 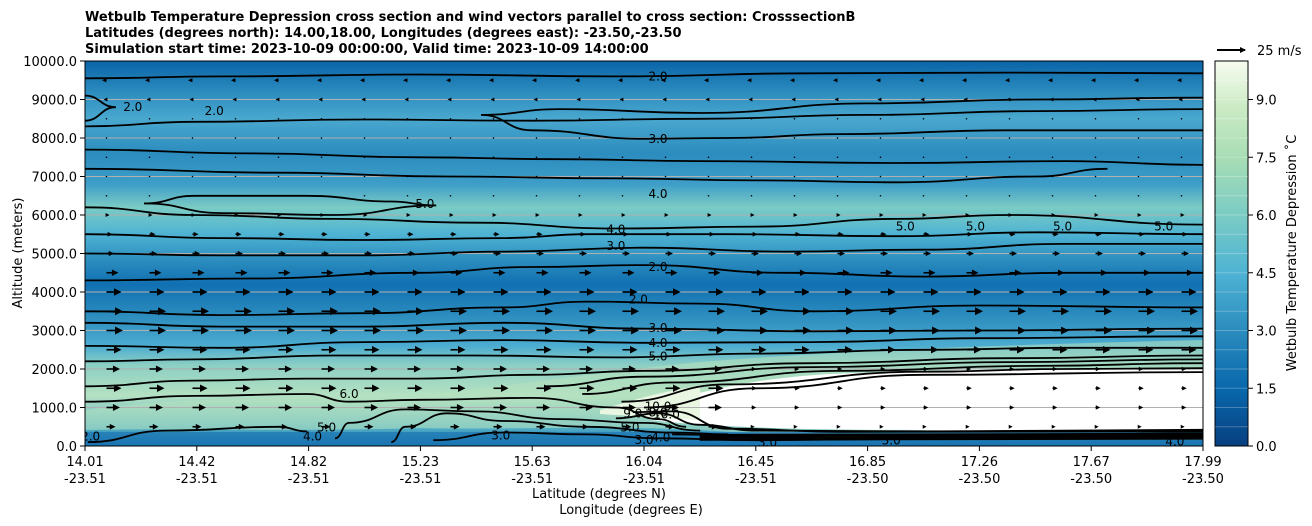 What do you see at coordinates (632, 413) in the screenshot?
I see `contour-label: 9.0` at bounding box center [632, 413].